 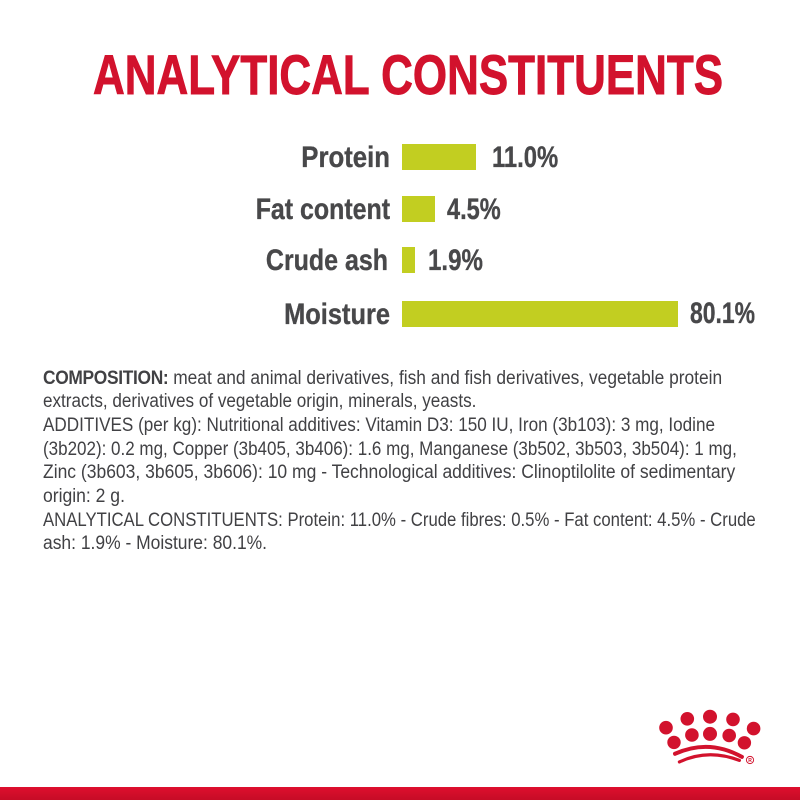 What do you see at coordinates (750, 761) in the screenshot?
I see `svg-text: R` at bounding box center [750, 761].